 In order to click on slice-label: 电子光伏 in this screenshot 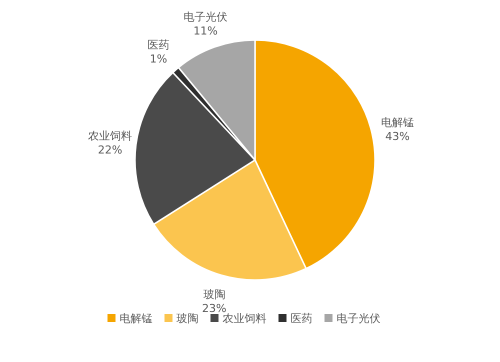, I will do `click(206, 17)`.